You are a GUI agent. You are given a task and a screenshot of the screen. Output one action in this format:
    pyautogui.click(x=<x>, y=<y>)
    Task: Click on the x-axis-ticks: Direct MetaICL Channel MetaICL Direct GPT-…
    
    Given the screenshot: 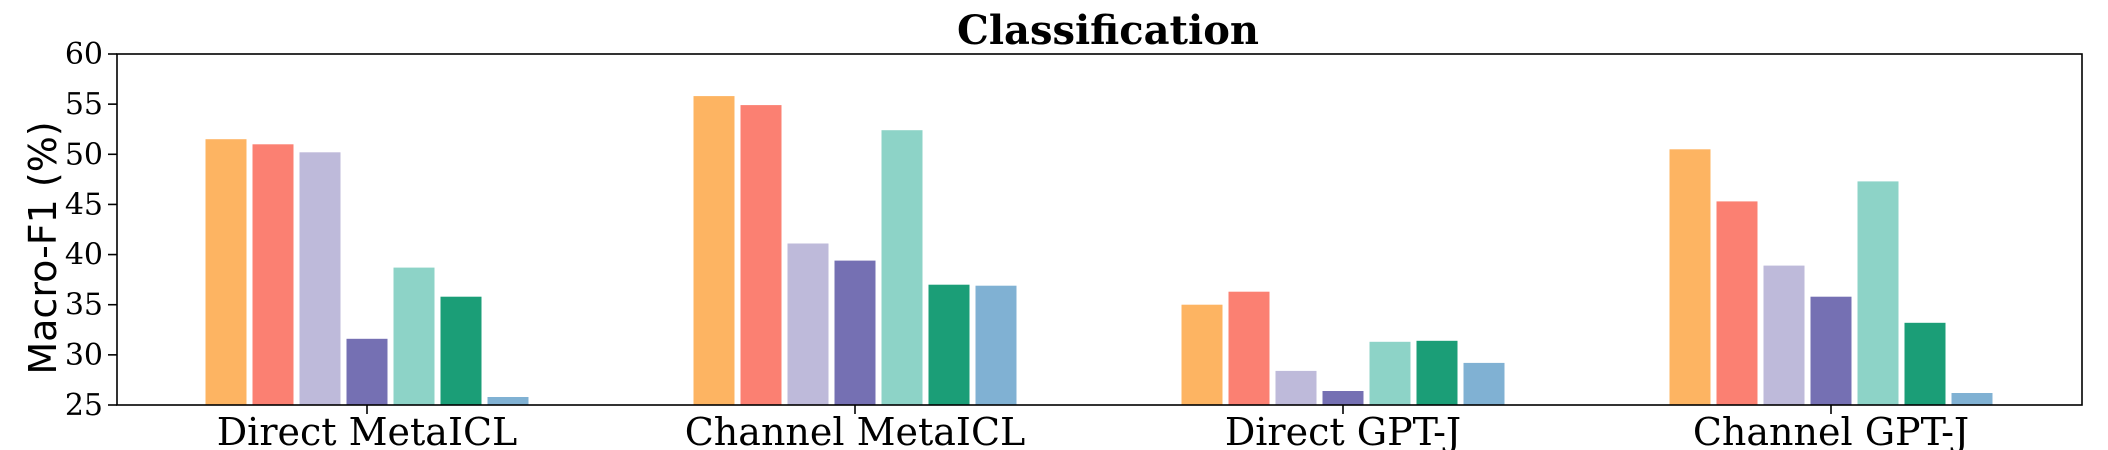 What is the action you would take?
    pyautogui.click(x=1093, y=427)
    